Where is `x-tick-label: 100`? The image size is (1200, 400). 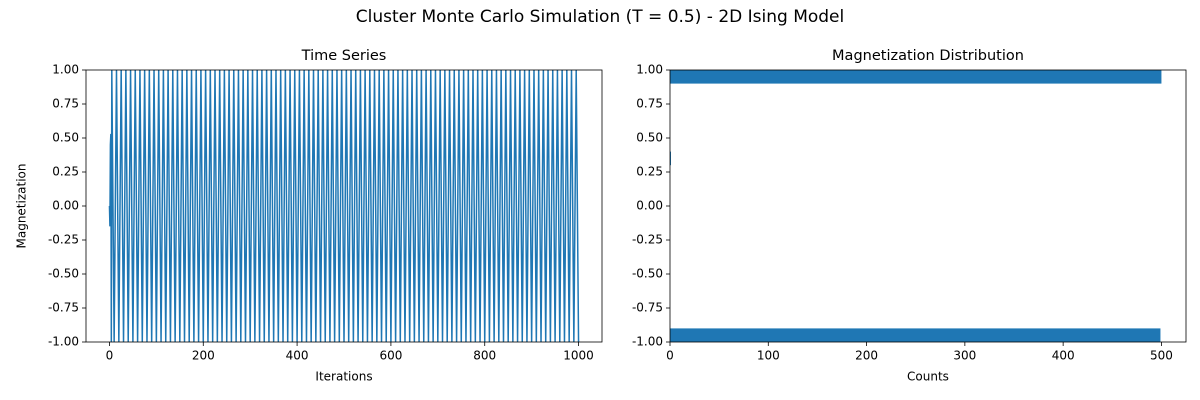 x-tick-label: 100 is located at coordinates (768, 356).